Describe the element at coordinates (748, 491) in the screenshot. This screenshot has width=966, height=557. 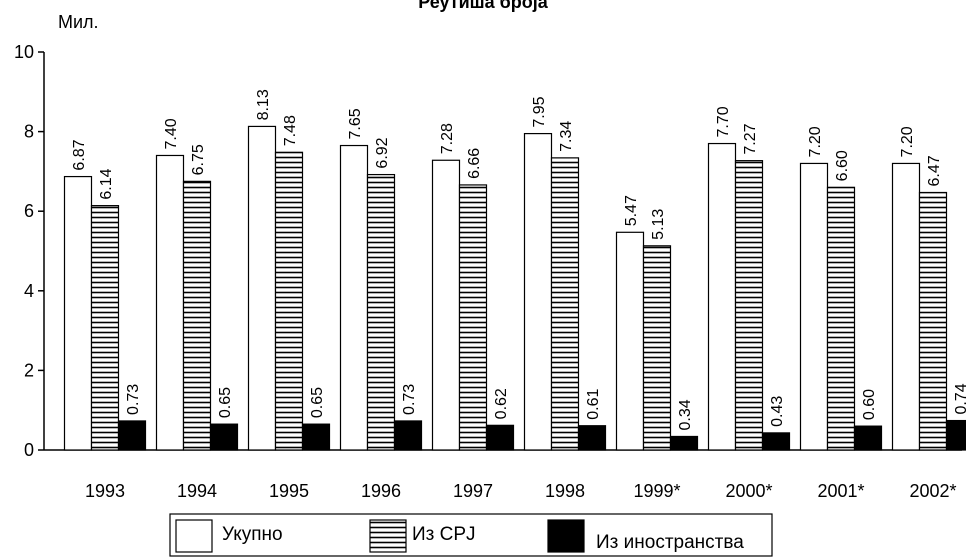
I see `x-tick-label: 2000*` at that location.